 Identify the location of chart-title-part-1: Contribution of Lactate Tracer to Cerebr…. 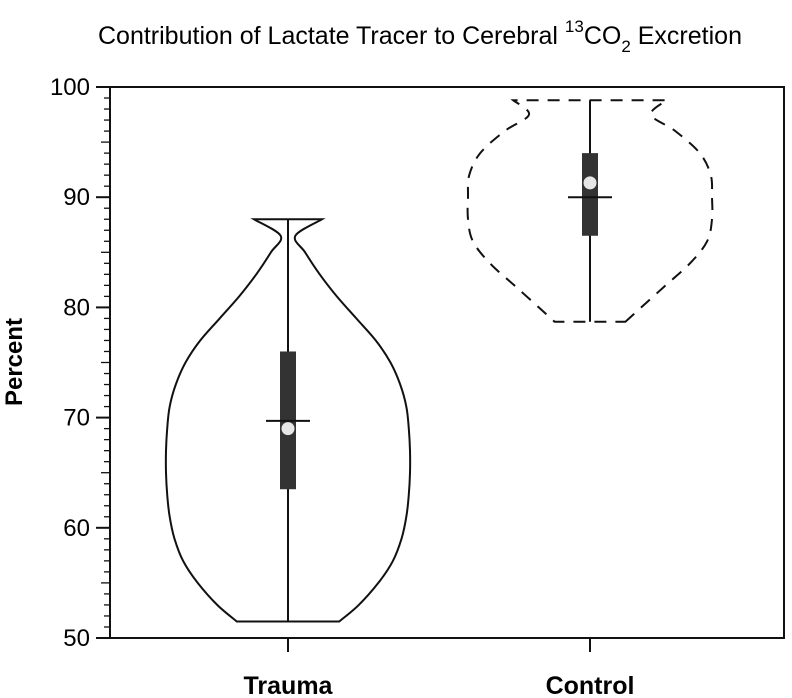
(331, 36).